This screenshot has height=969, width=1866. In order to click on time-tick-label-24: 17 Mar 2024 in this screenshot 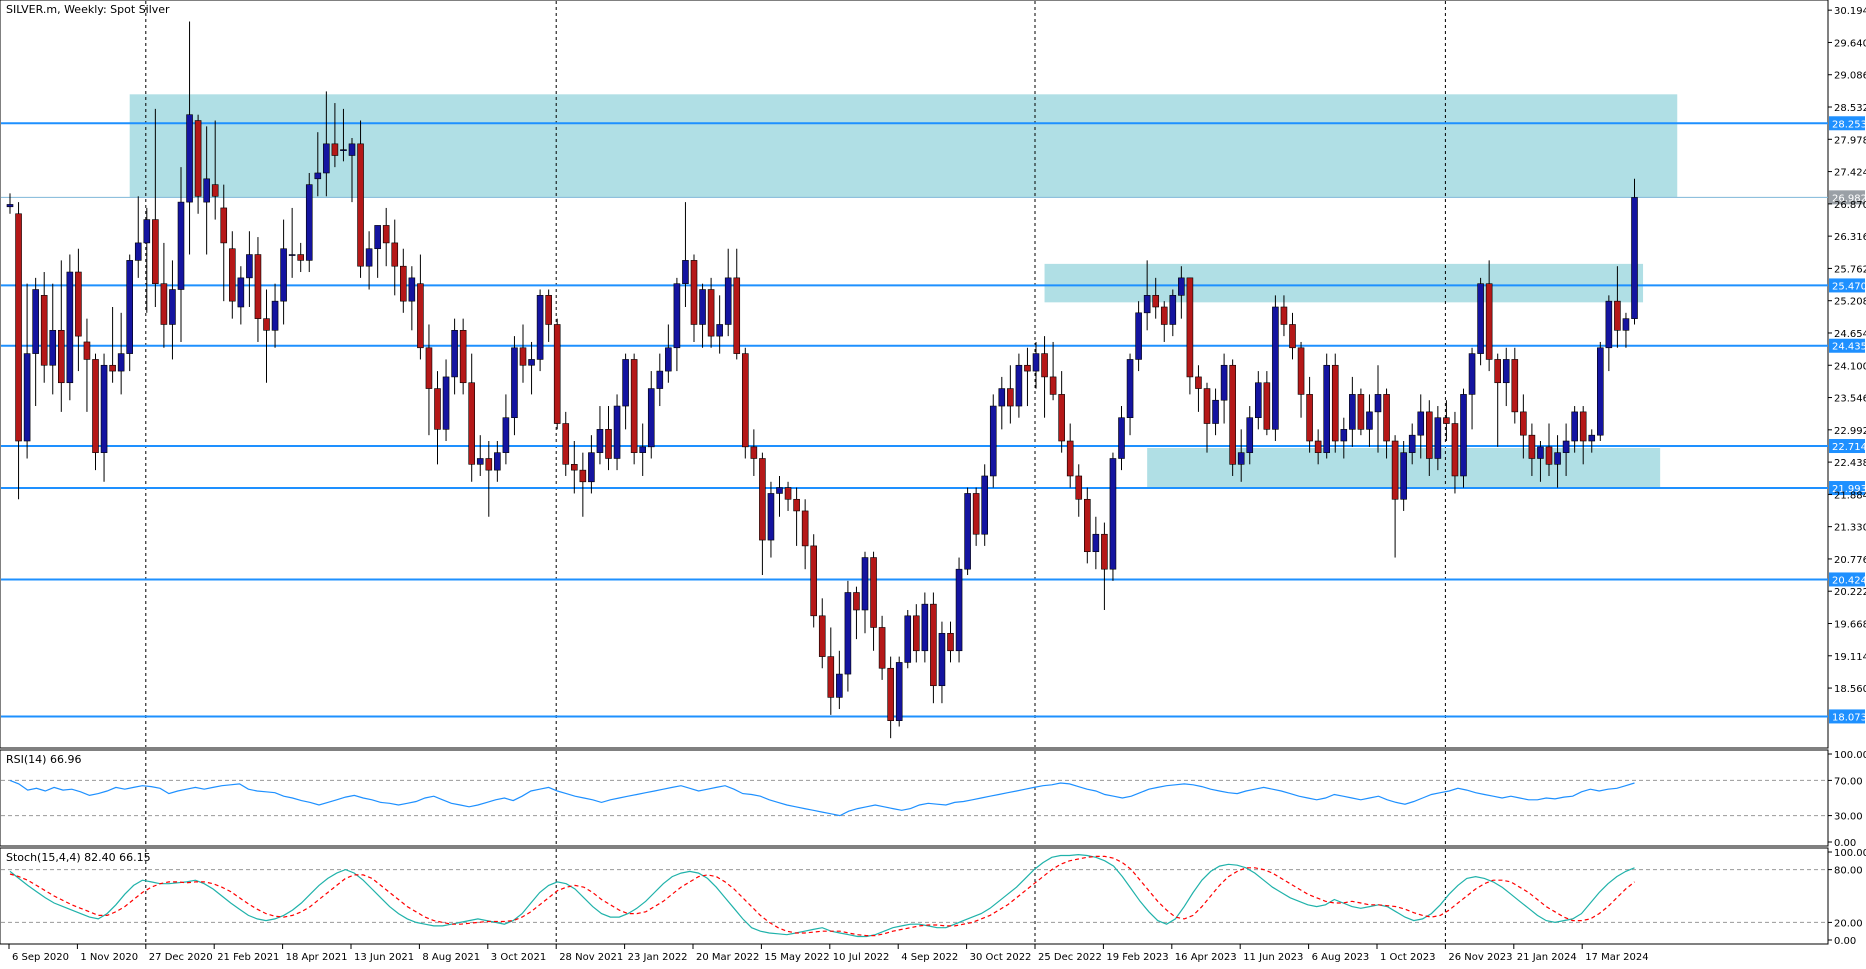, I will do `click(1616, 957)`.